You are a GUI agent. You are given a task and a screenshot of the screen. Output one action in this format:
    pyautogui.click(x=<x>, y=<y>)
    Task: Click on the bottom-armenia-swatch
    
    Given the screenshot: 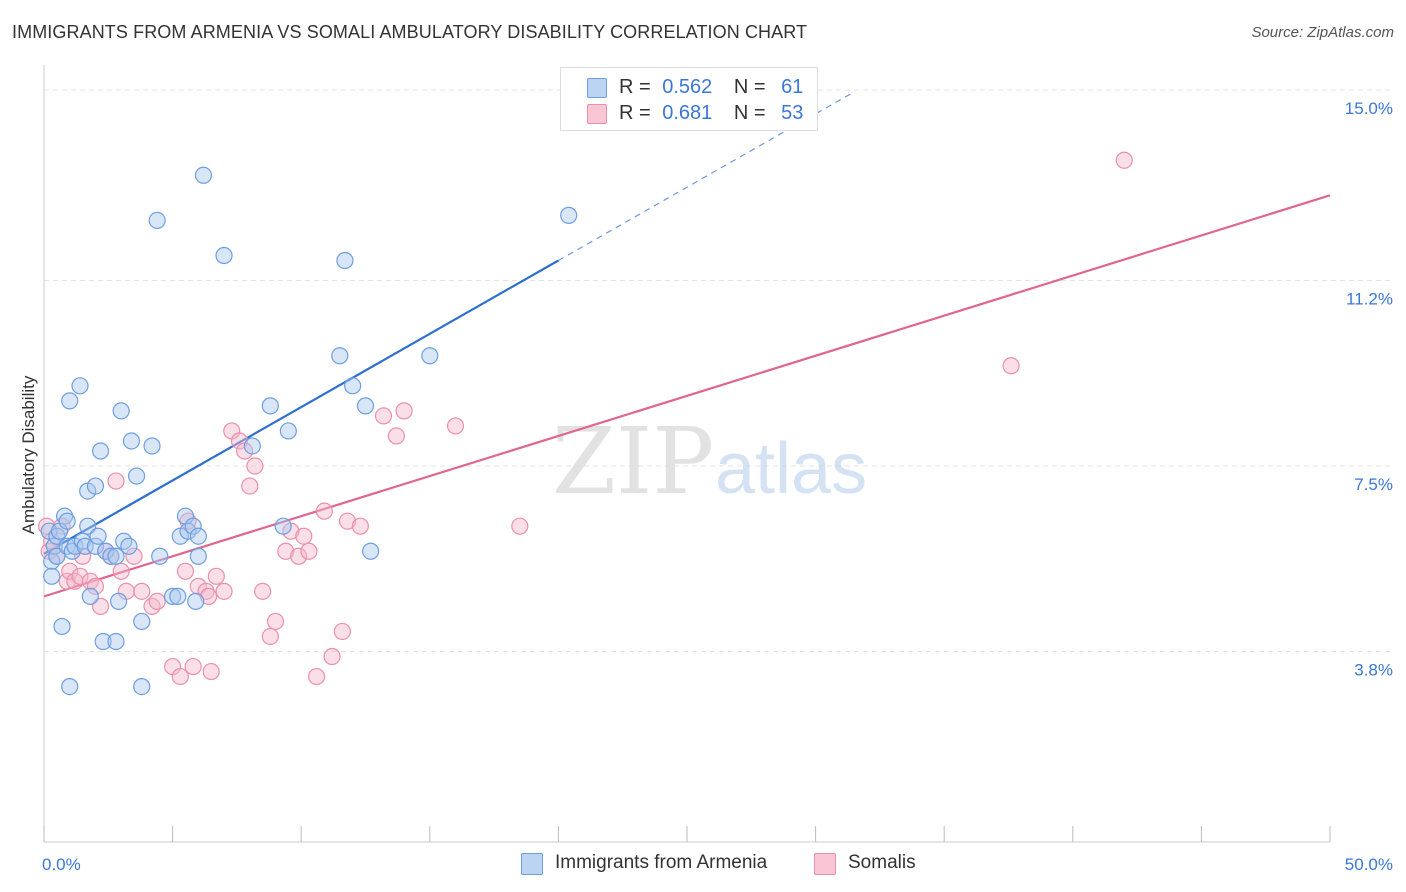 What is the action you would take?
    pyautogui.click(x=532, y=864)
    